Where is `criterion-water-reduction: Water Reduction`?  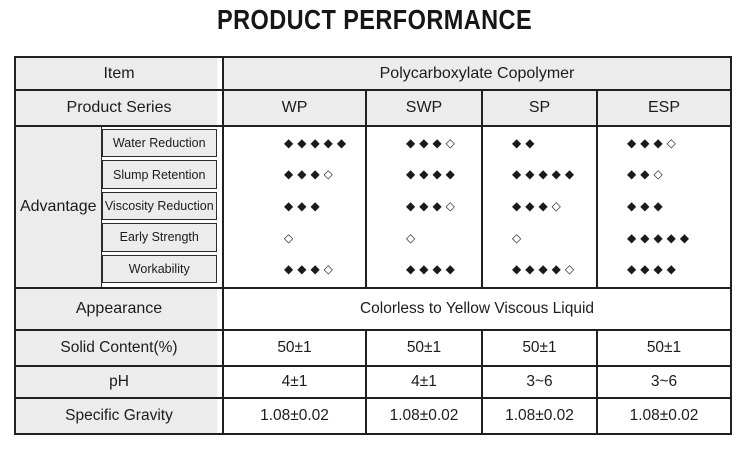
criterion-water-reduction: Water Reduction is located at coordinates (159, 143).